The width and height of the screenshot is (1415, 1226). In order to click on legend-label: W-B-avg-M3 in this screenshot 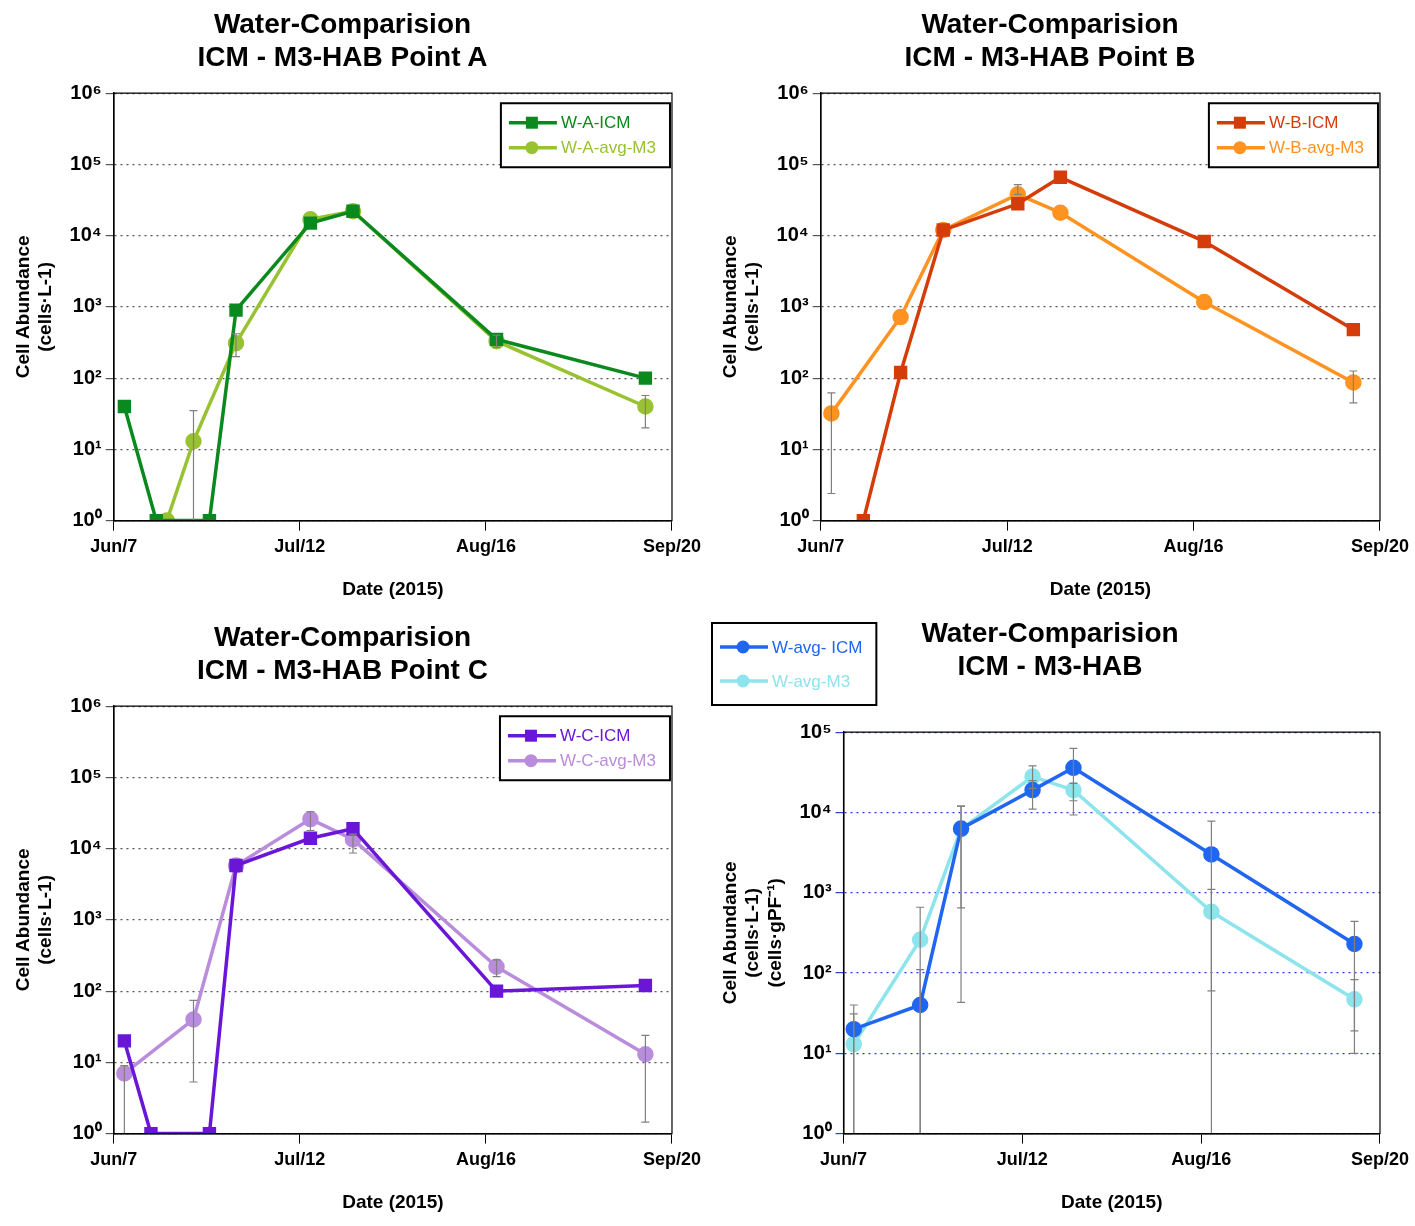, I will do `click(1316, 148)`.